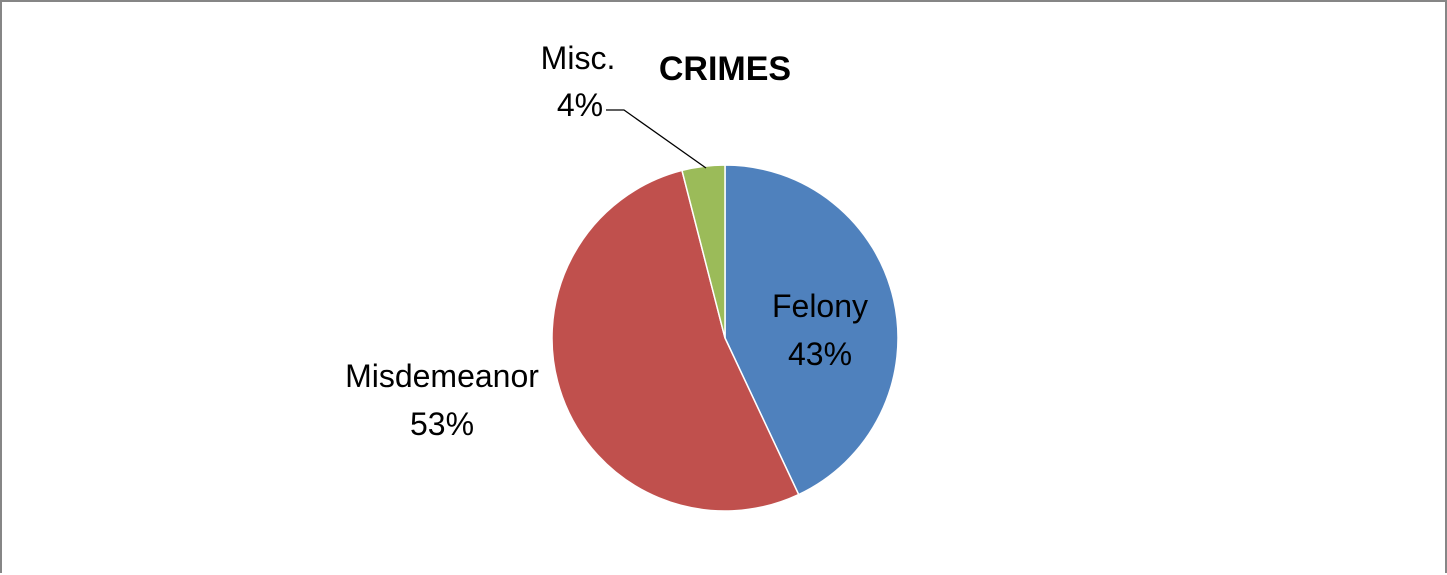  What do you see at coordinates (811, 330) in the screenshot?
I see `pie-slice-felony` at bounding box center [811, 330].